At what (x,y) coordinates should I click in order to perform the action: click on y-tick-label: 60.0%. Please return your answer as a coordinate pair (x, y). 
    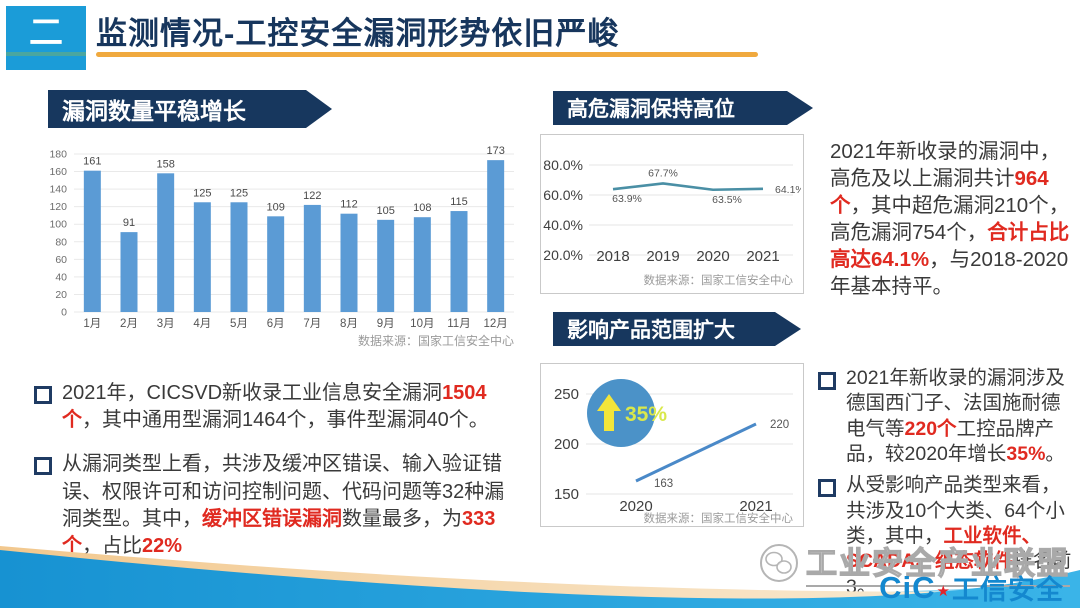
    Looking at the image, I should click on (563, 195).